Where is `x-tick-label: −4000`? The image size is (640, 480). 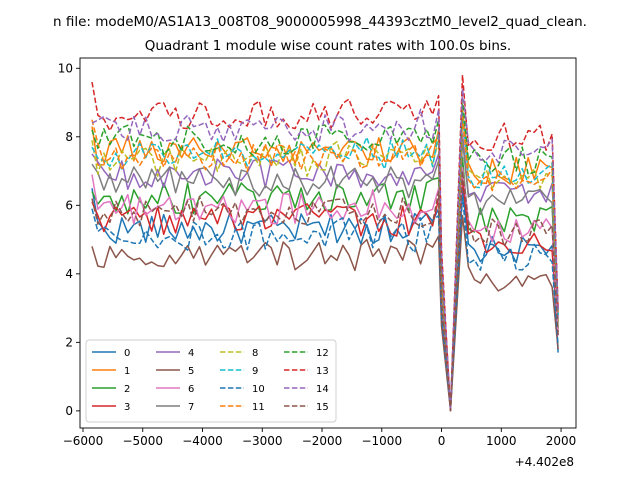 x-tick-label: −4000 is located at coordinates (202, 441).